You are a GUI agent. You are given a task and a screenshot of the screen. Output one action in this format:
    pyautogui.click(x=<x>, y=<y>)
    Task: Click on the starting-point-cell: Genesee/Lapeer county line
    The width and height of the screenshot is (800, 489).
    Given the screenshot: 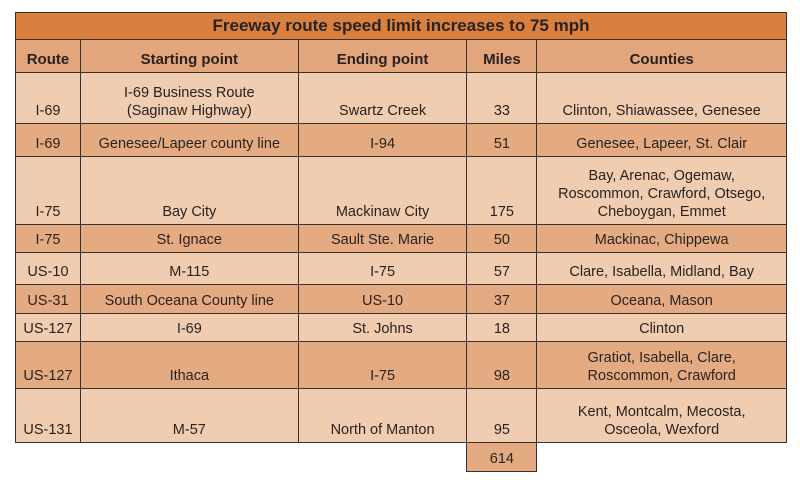 What is the action you would take?
    pyautogui.click(x=189, y=140)
    